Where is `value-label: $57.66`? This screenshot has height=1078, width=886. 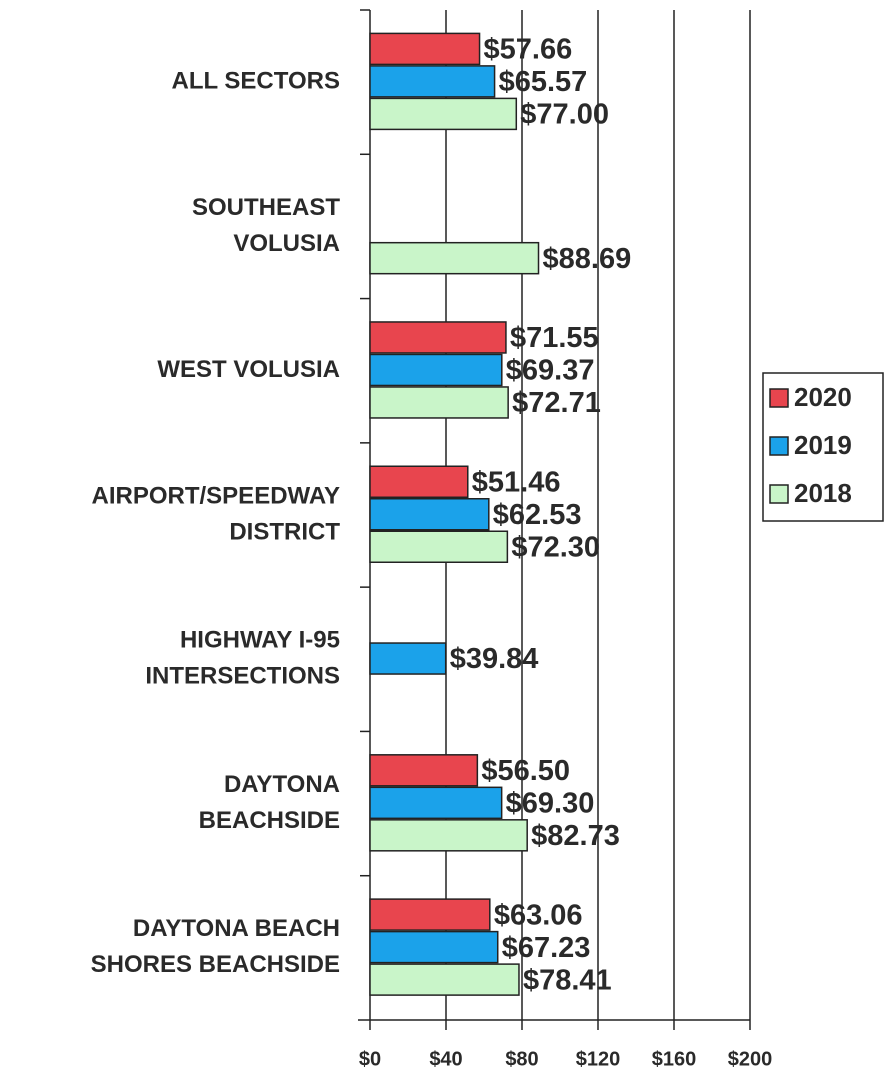
value-label: $57.66 is located at coordinates (528, 50).